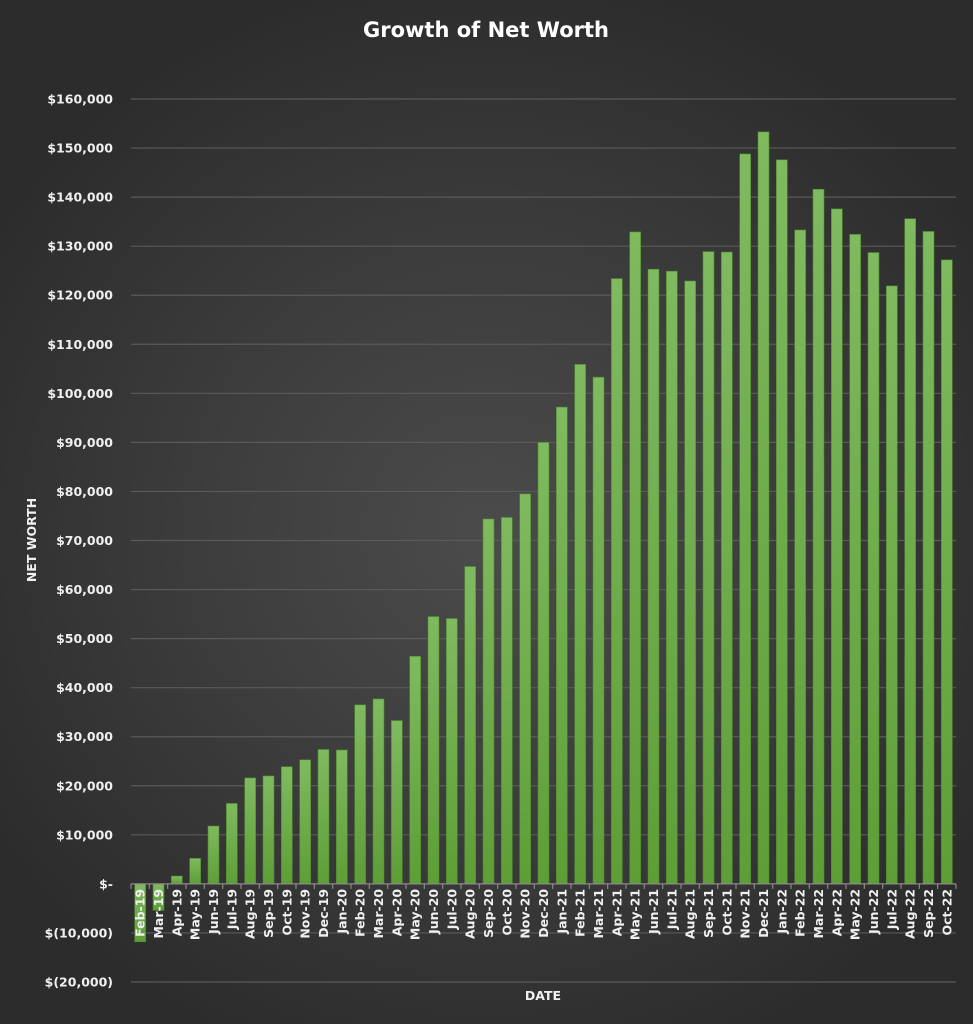 This screenshot has width=973, height=1024. I want to click on y-tick-label: $160,000, so click(80, 99).